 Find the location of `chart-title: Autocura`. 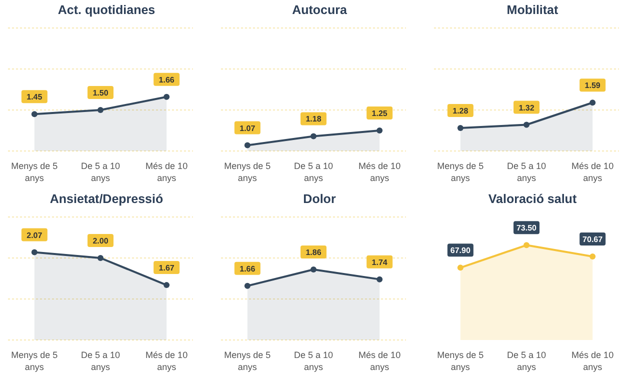

chart-title: Autocura is located at coordinates (319, 10).